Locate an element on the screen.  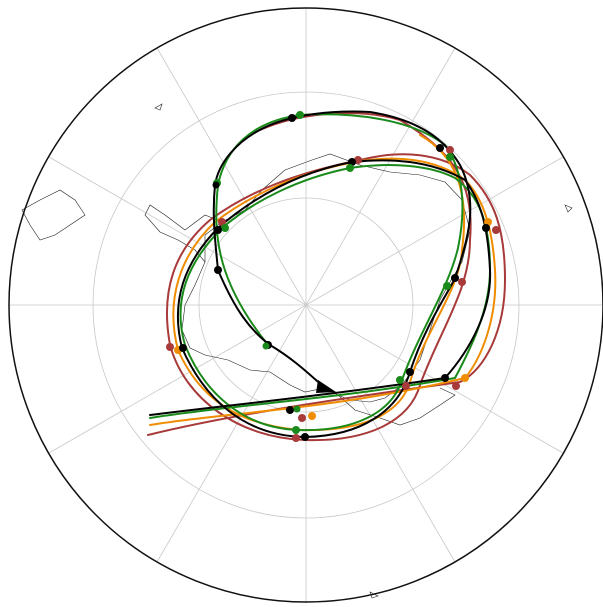
trajectory-arrow is located at coordinates (326, 386).